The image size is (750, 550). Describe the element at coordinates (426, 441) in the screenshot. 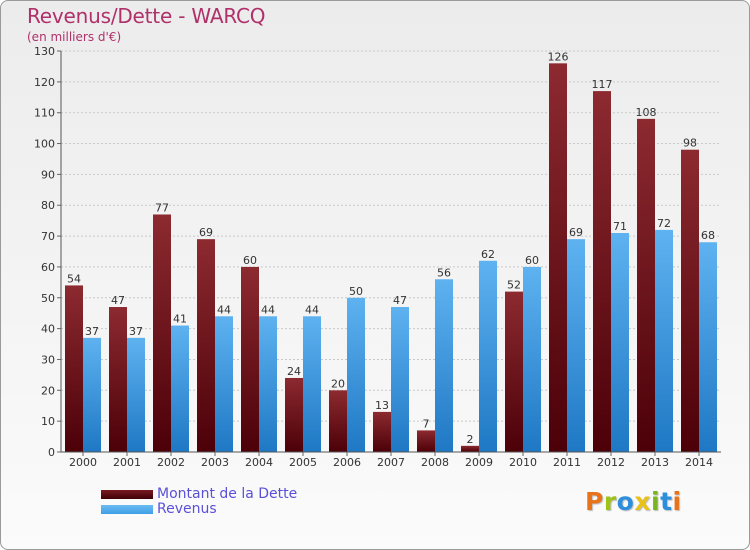

I see `bar-debt-2008` at that location.